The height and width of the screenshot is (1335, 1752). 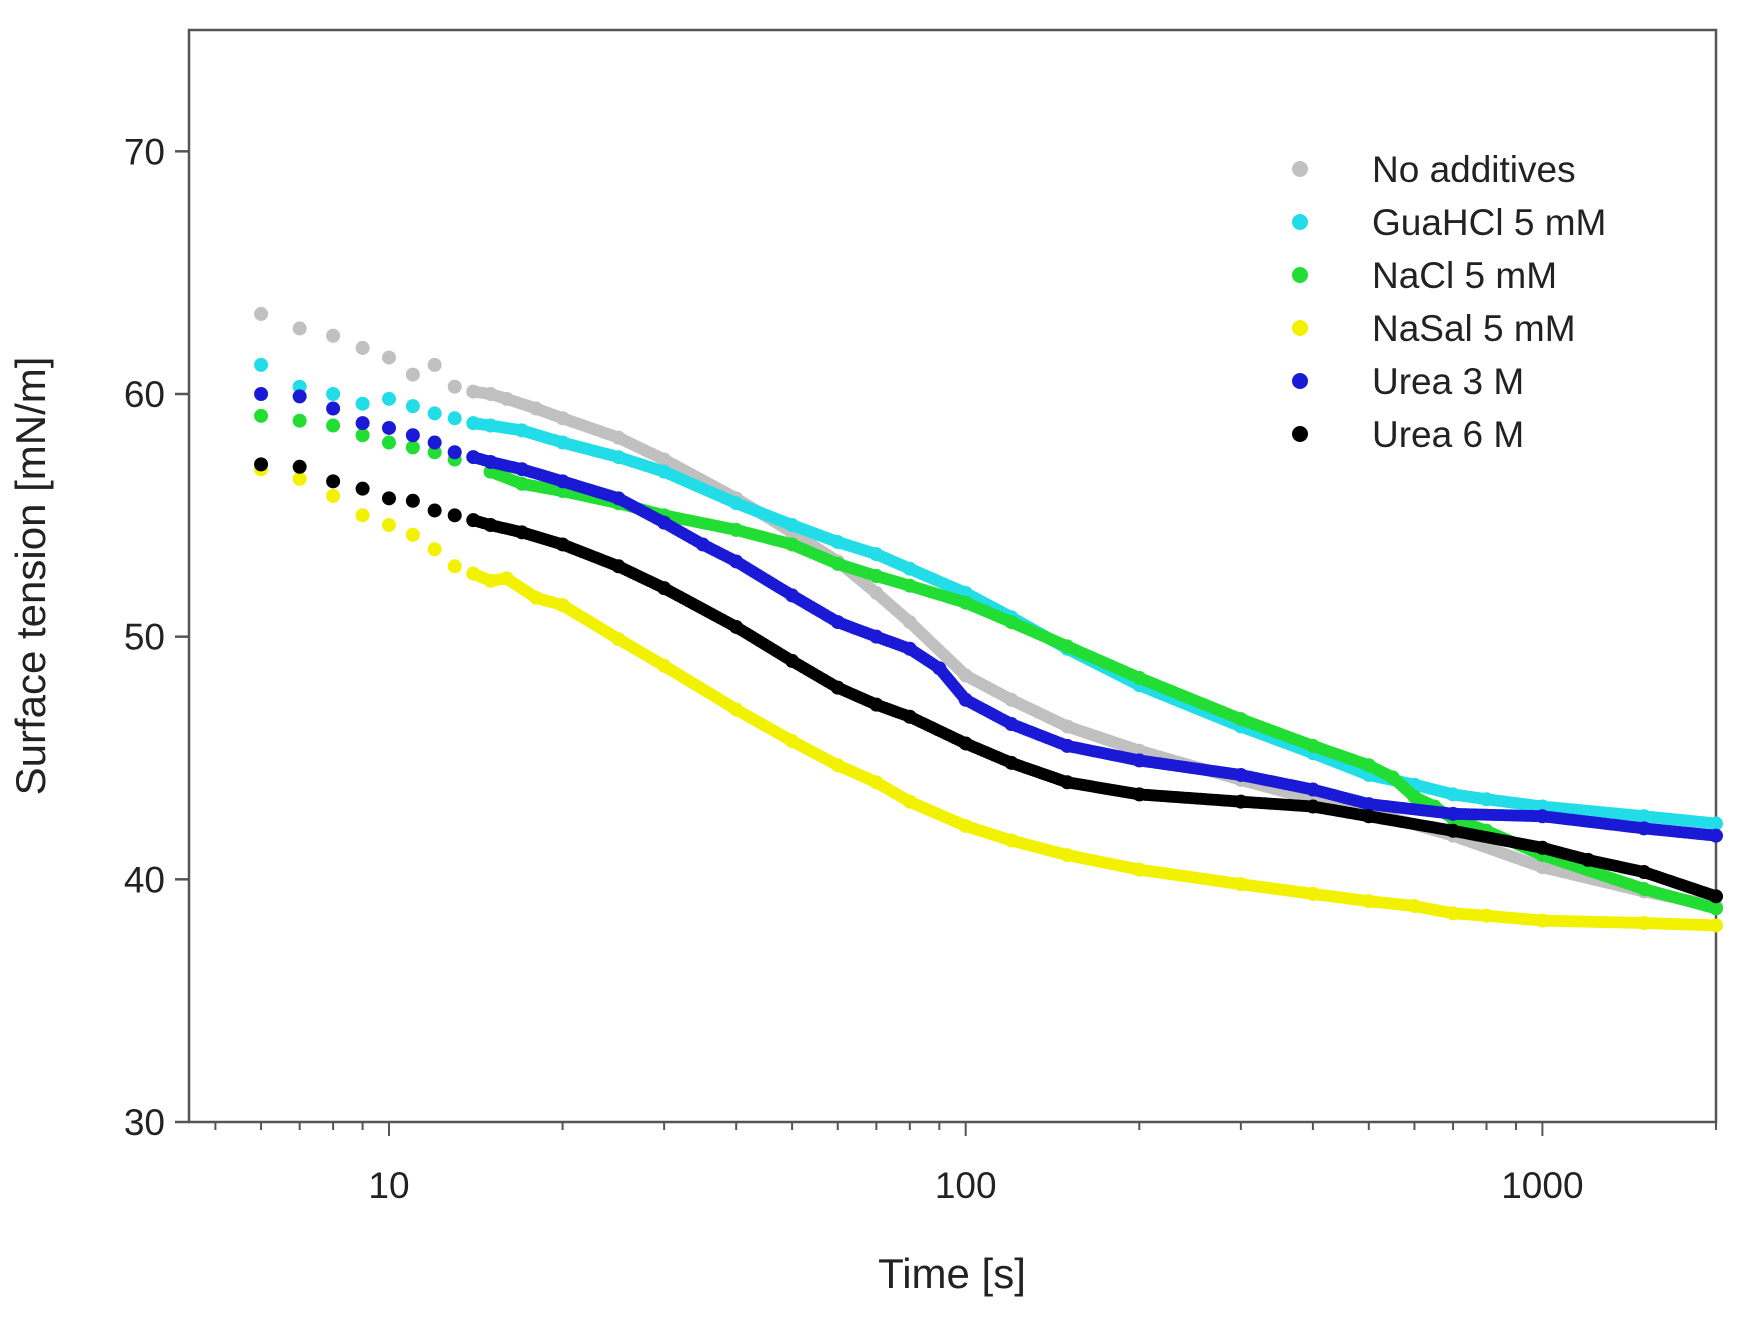 What do you see at coordinates (965, 1164) in the screenshot?
I see `x-axis-ticks: 10 100 1000` at bounding box center [965, 1164].